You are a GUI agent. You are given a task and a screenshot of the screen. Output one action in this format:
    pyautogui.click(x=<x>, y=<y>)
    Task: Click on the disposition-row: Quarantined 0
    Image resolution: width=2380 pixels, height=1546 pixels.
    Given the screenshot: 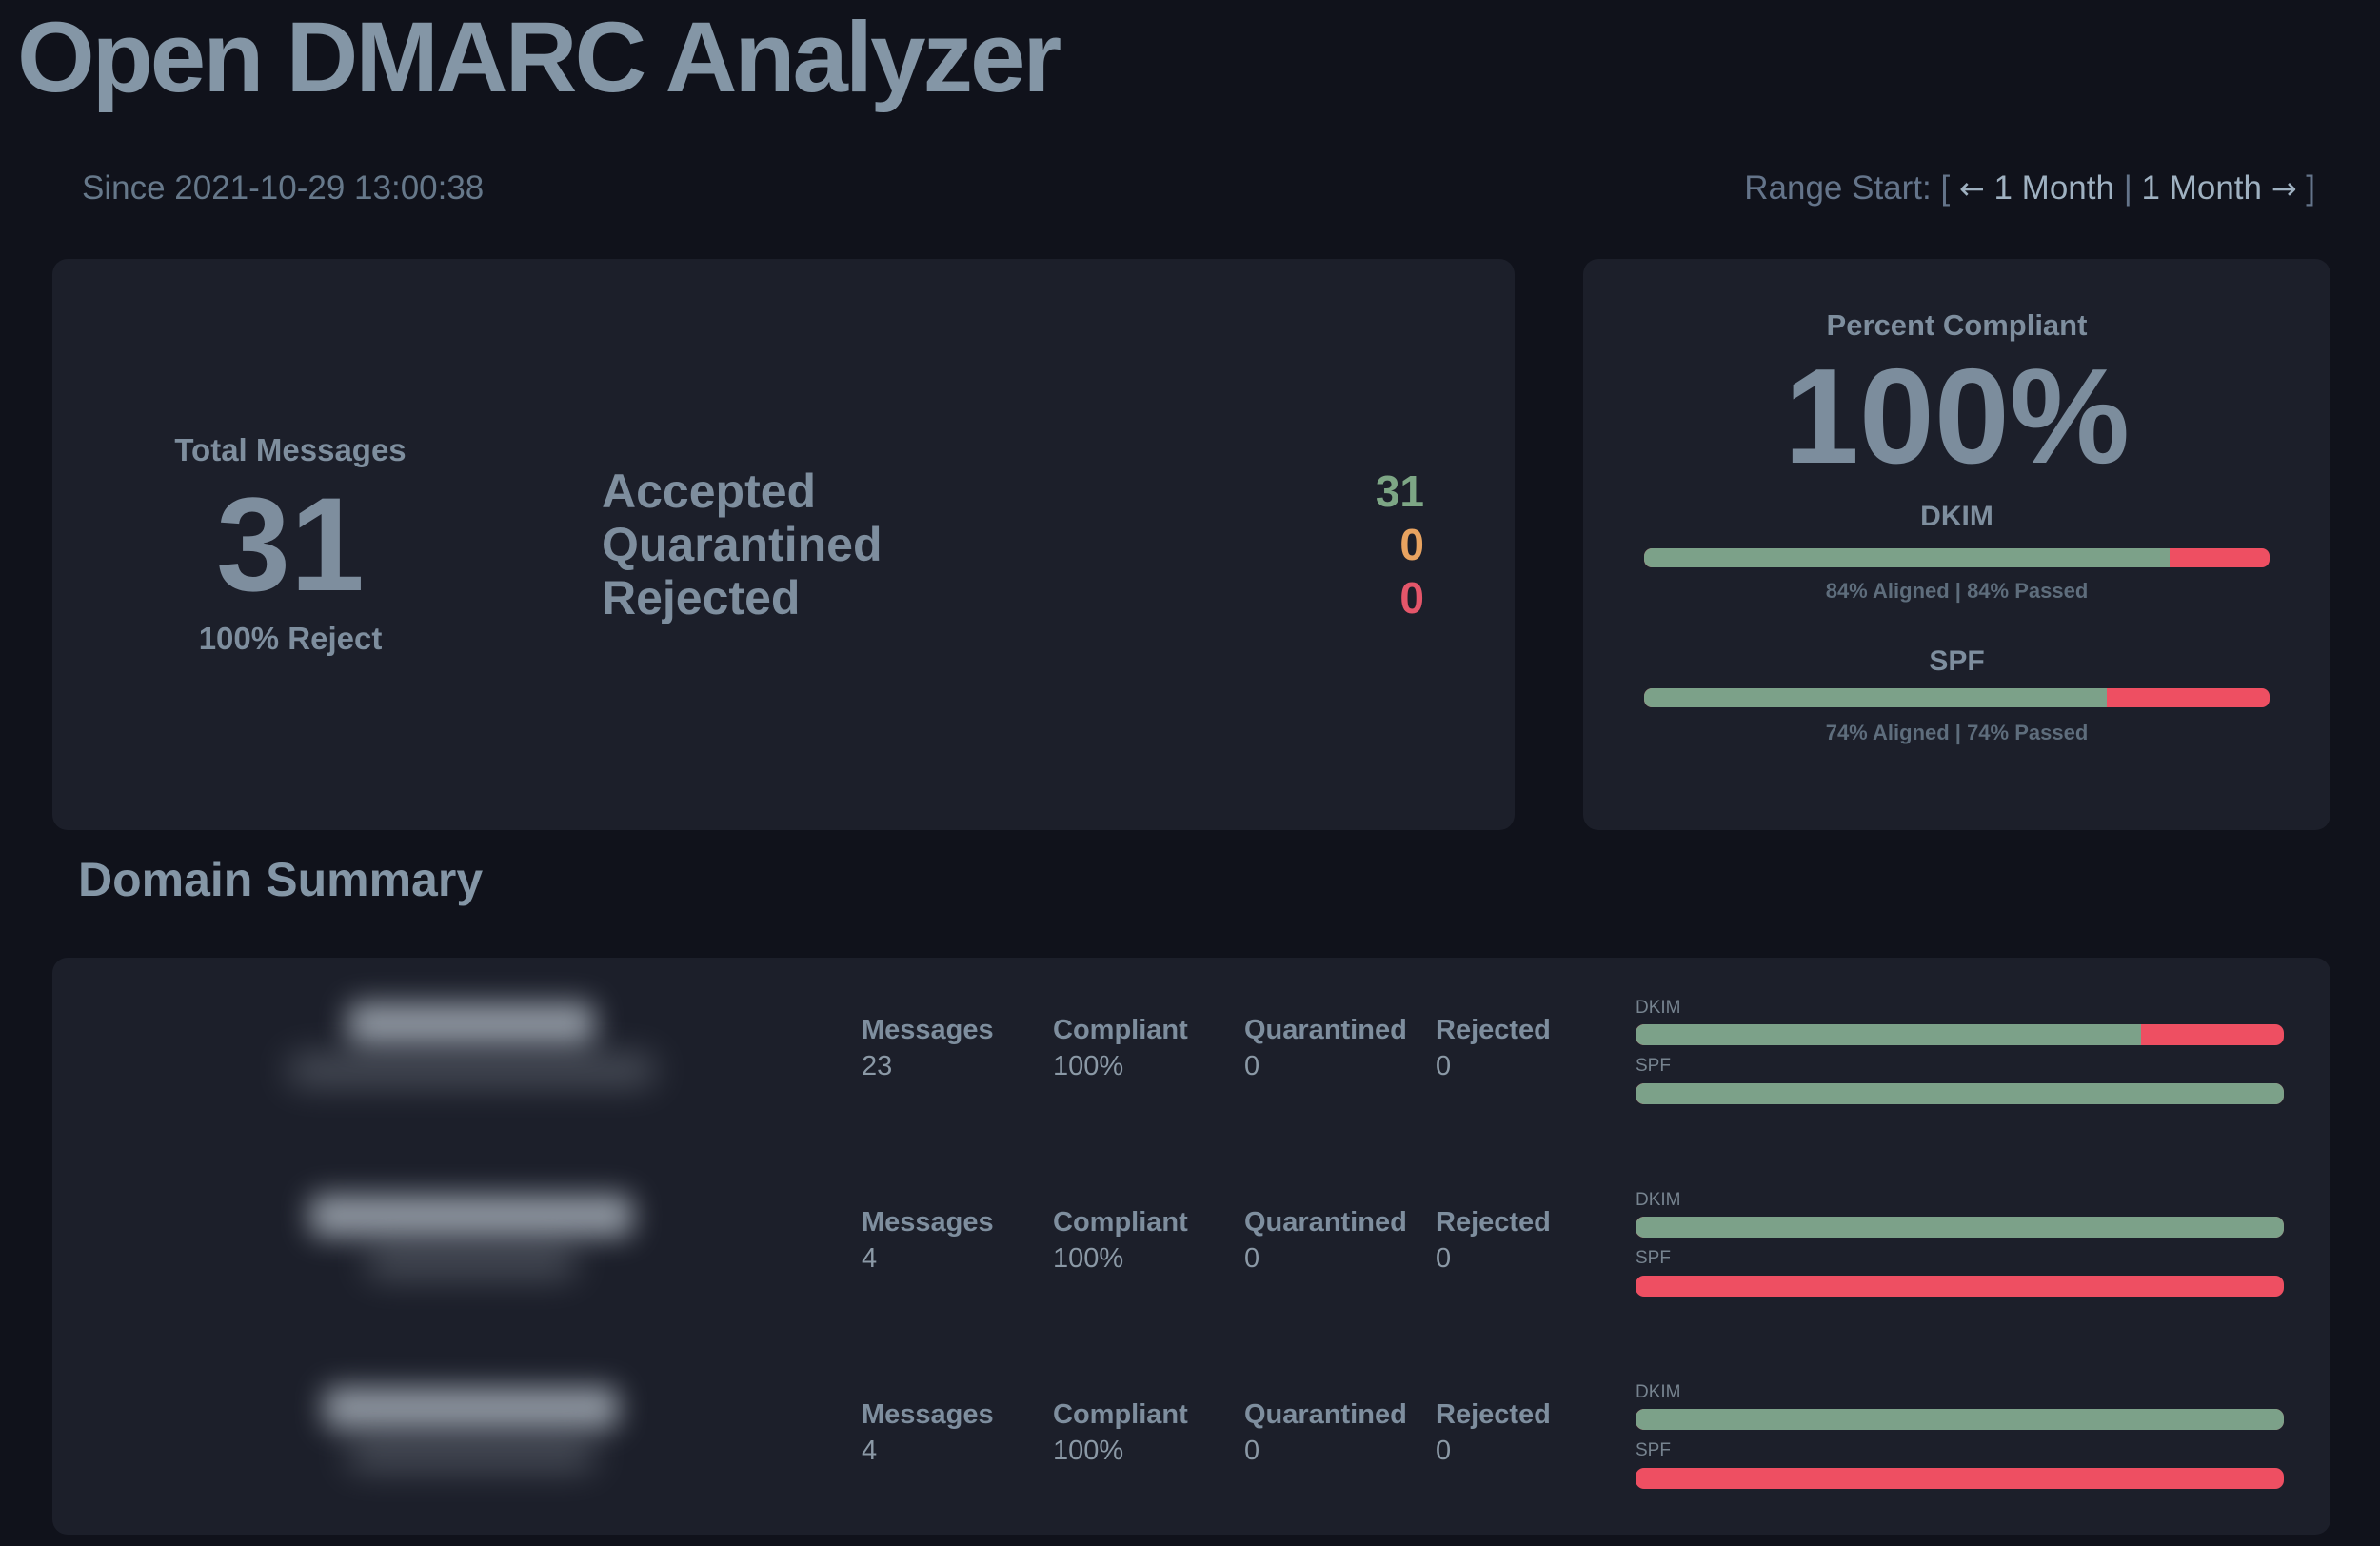 What is the action you would take?
    pyautogui.click(x=1013, y=544)
    